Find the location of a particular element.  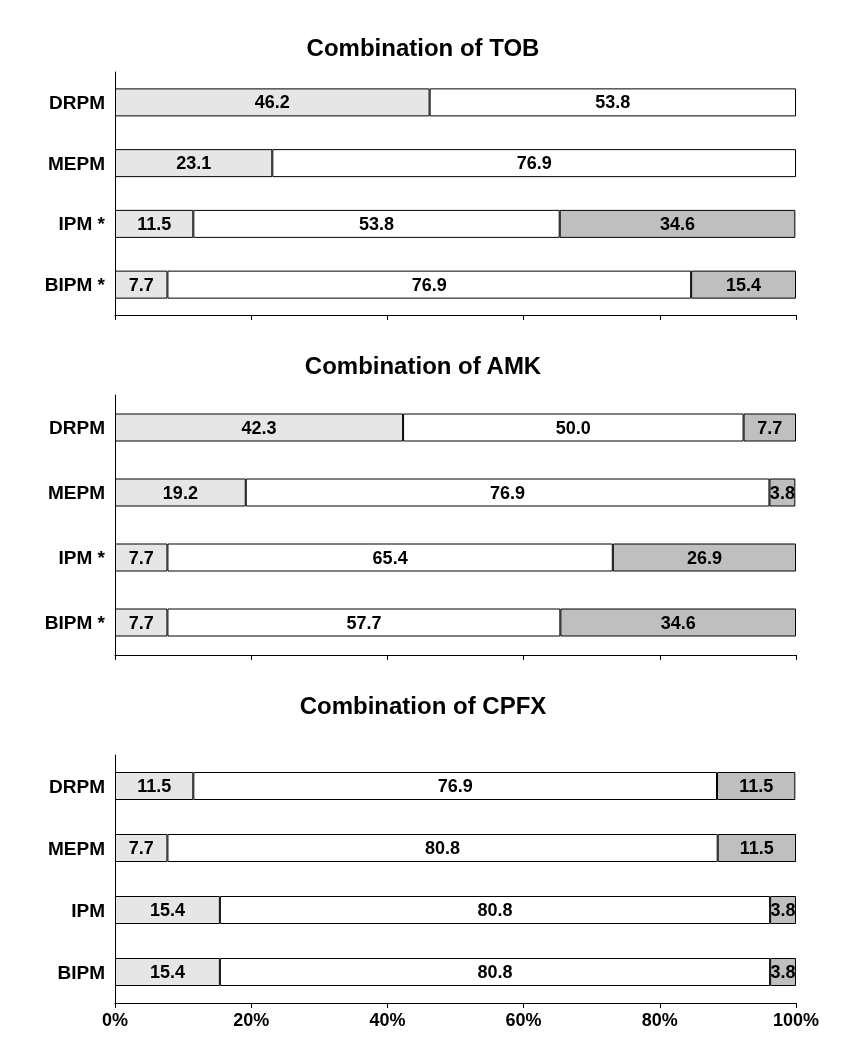

data-label: 50.0 is located at coordinates (573, 427).